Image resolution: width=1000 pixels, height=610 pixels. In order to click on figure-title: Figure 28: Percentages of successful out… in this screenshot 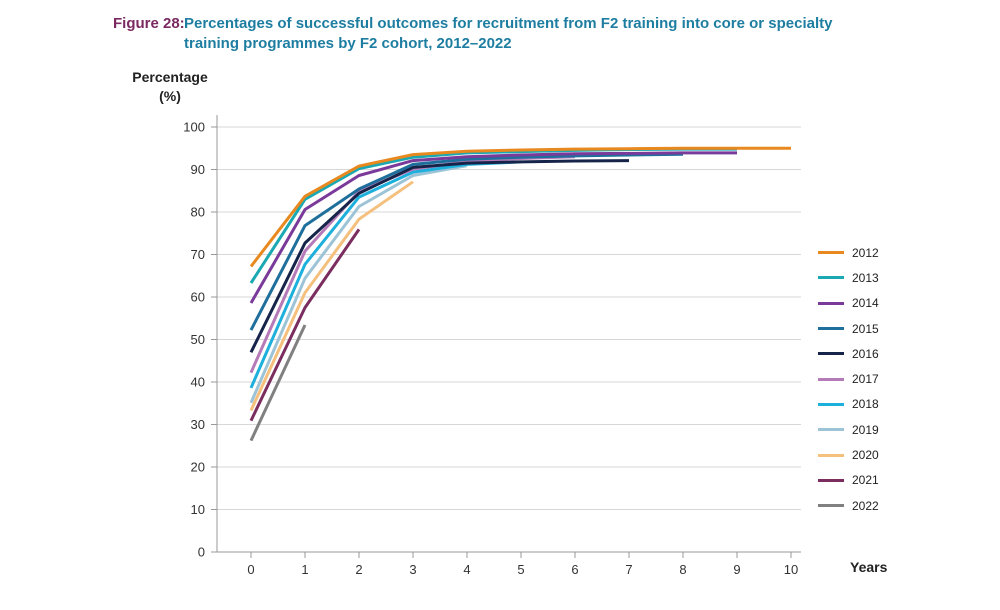, I will do `click(493, 34)`.